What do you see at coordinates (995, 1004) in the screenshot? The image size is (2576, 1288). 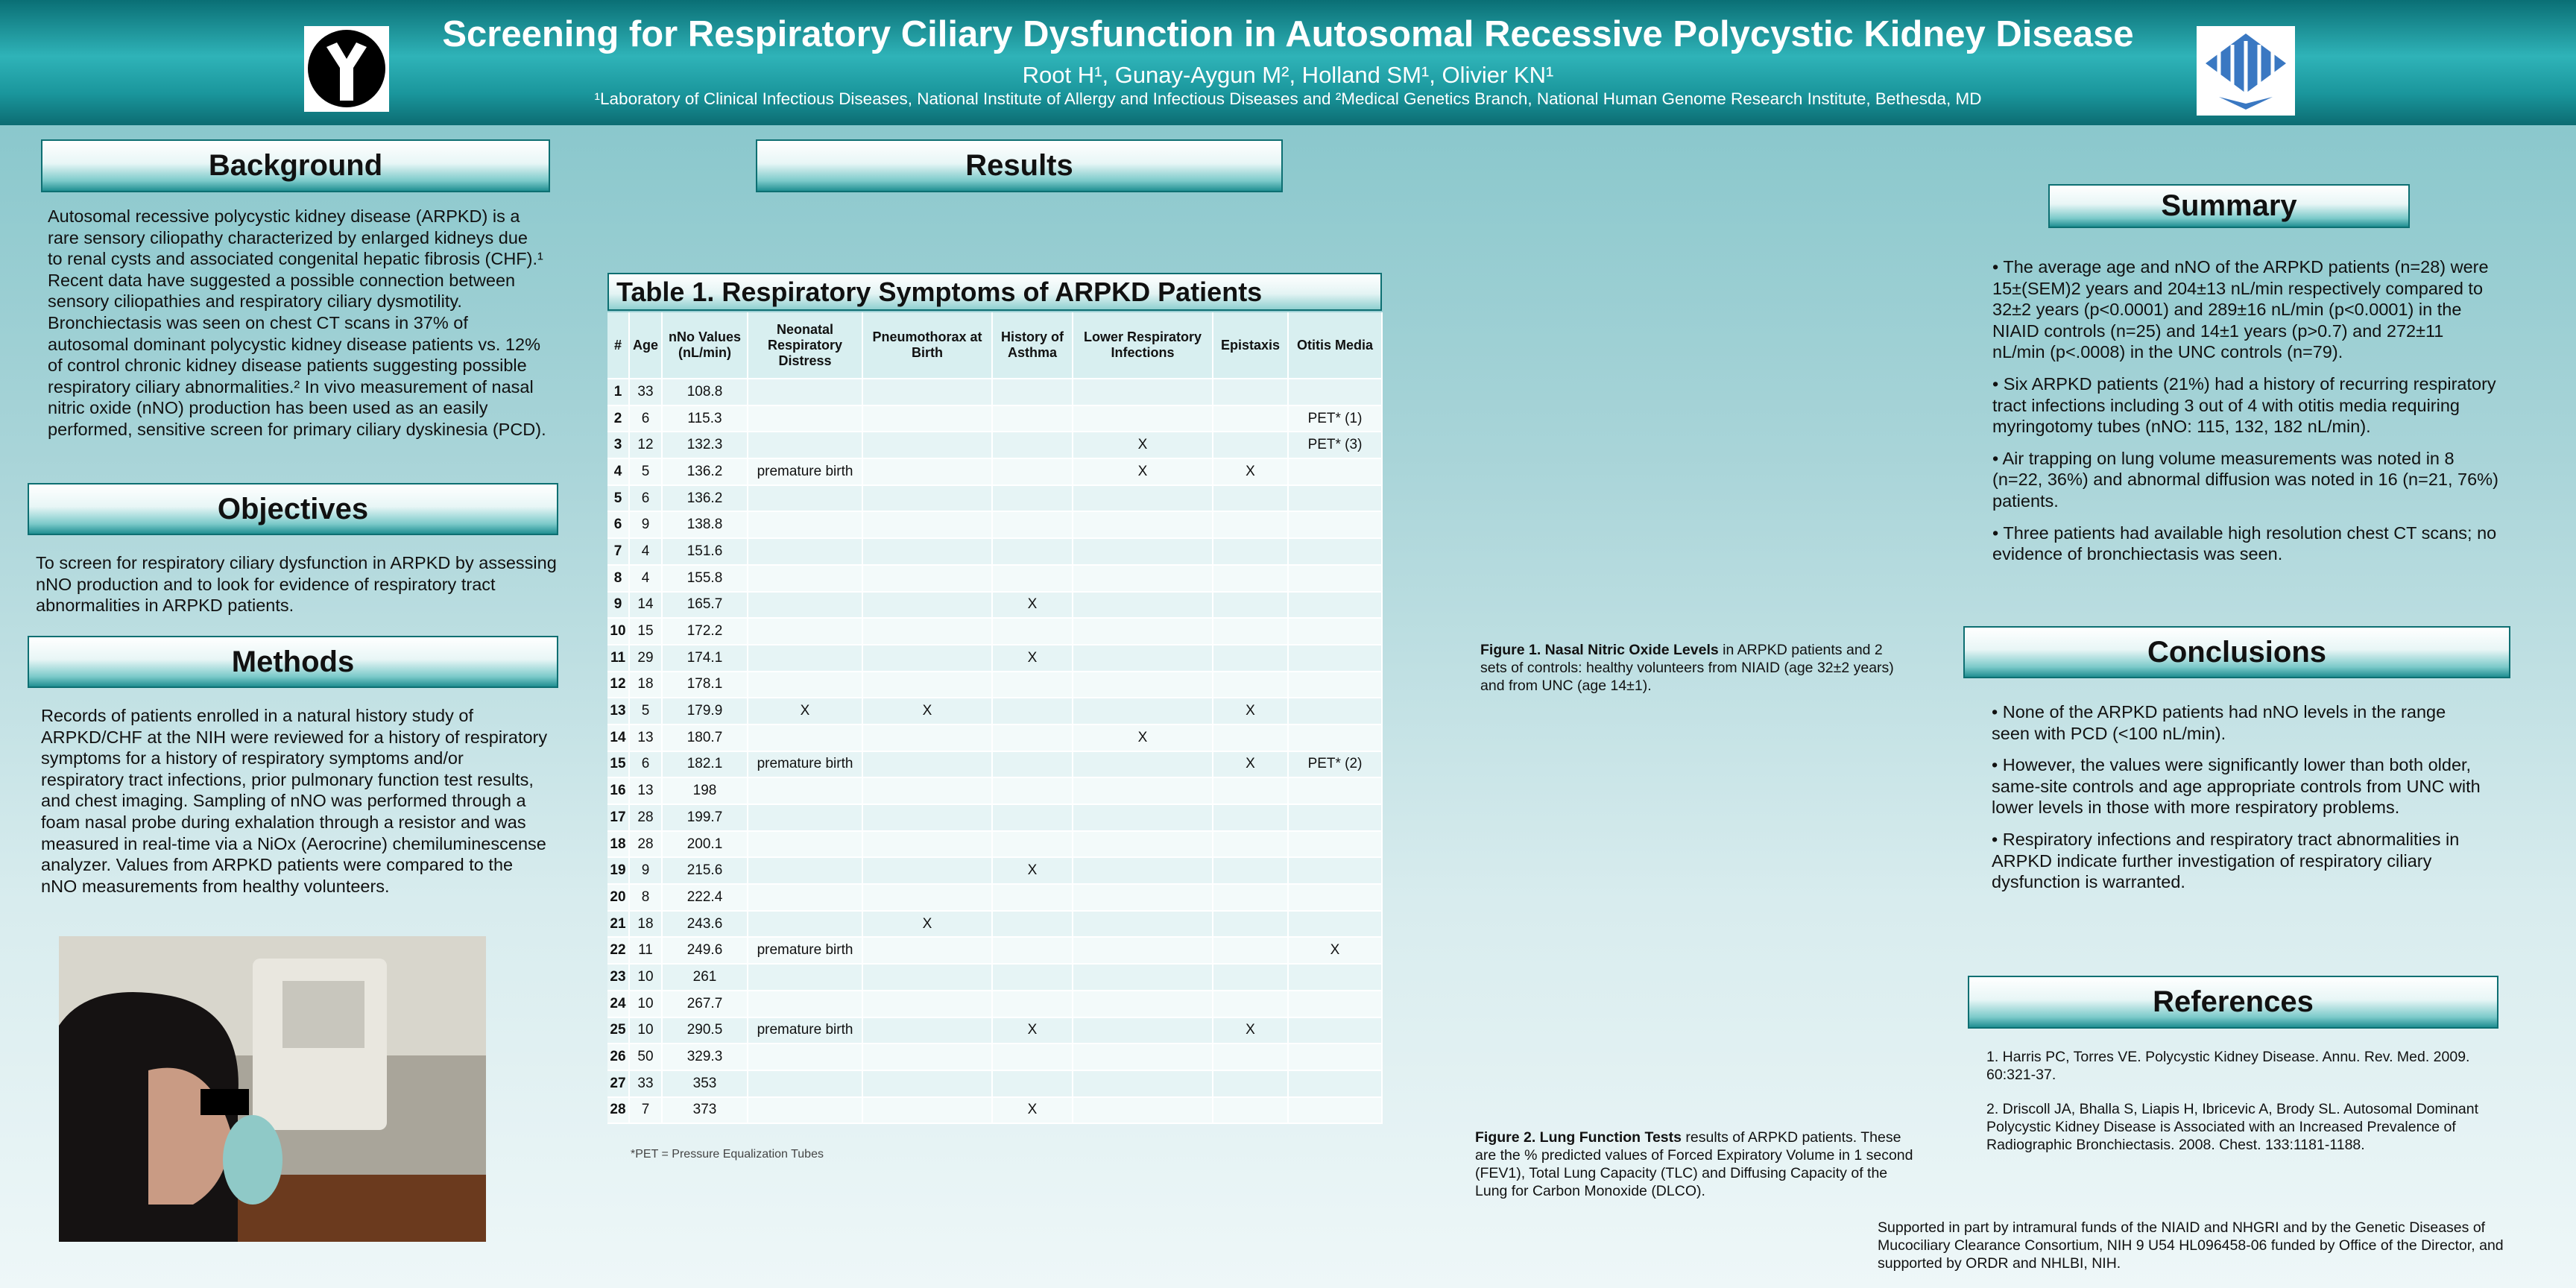 I see `table-row: 24 10 267.7` at bounding box center [995, 1004].